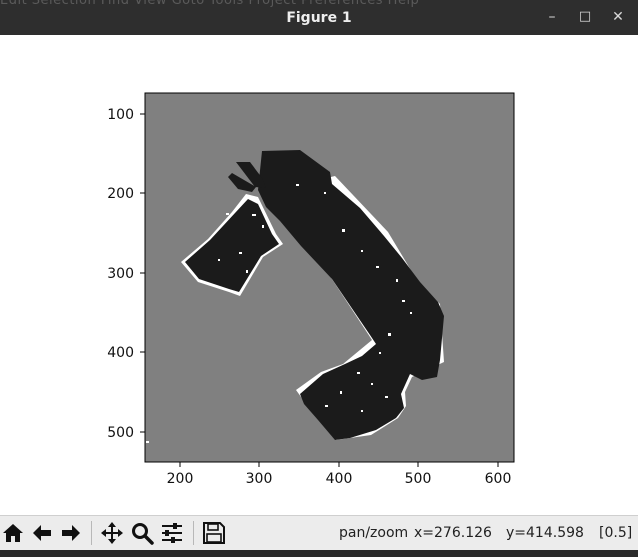 Image resolution: width=638 pixels, height=557 pixels. I want to click on save-floppy-icon, so click(214, 533).